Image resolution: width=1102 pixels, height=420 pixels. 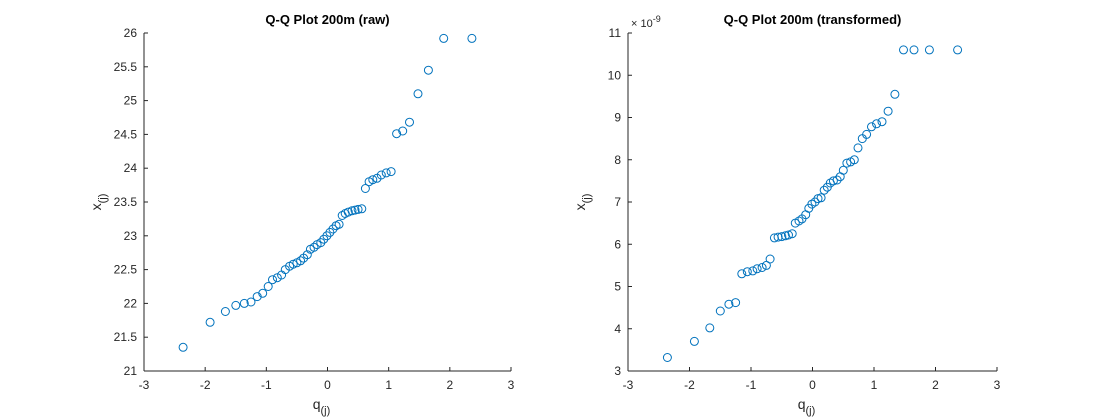 What do you see at coordinates (617, 202) in the screenshot?
I see `y-tick-label: 7` at bounding box center [617, 202].